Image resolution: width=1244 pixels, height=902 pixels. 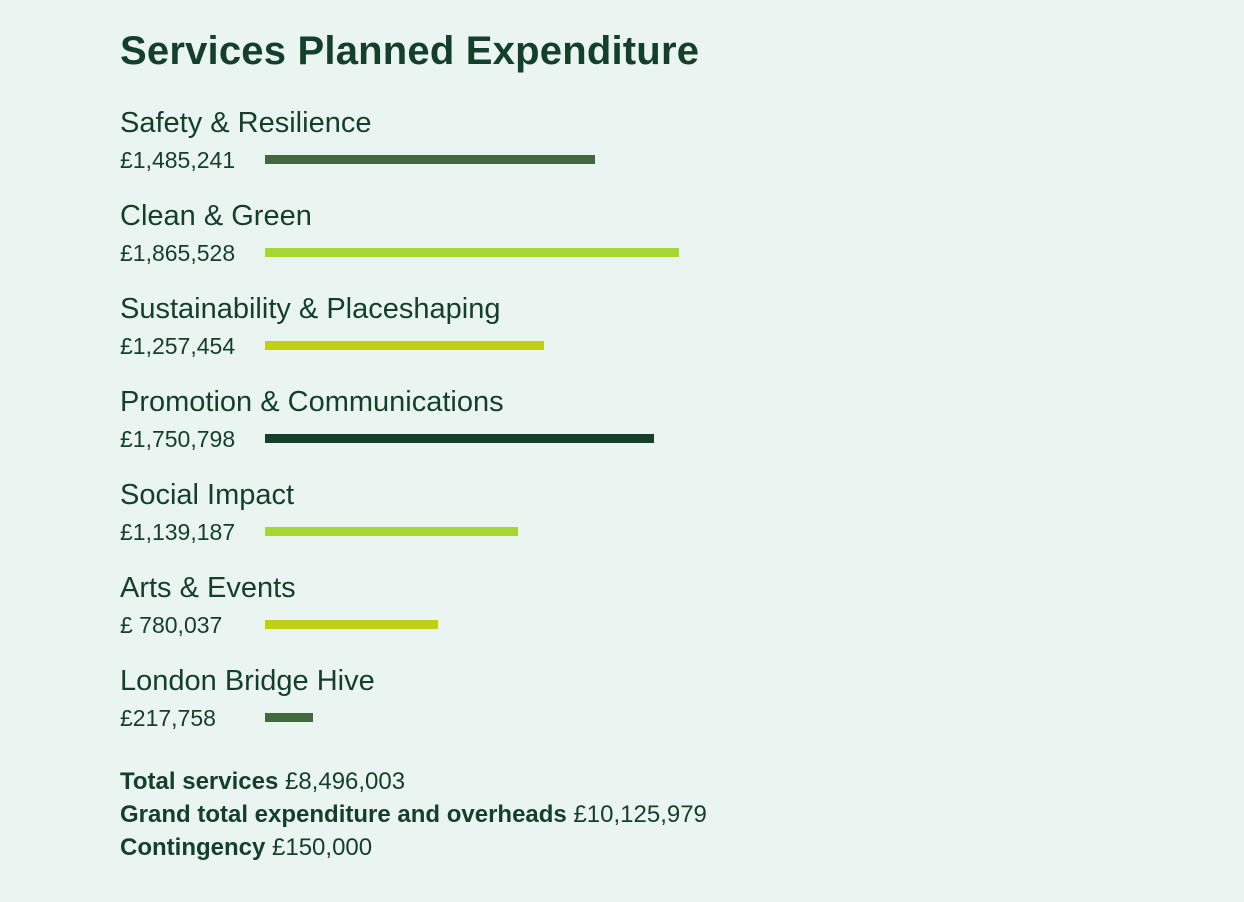 What do you see at coordinates (345, 781) in the screenshot?
I see `total-services-value: £8,496,003` at bounding box center [345, 781].